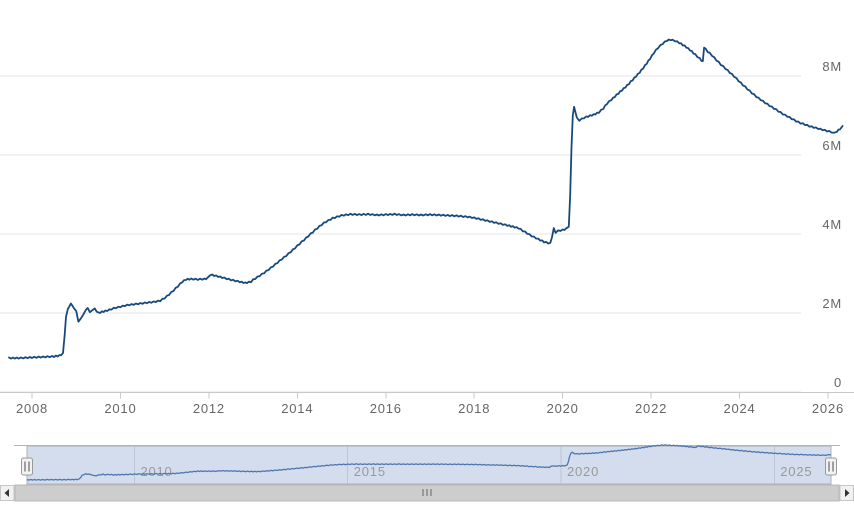 This screenshot has height=508, width=854. Describe the element at coordinates (832, 303) in the screenshot. I see `y-axis-label: 2M` at that location.